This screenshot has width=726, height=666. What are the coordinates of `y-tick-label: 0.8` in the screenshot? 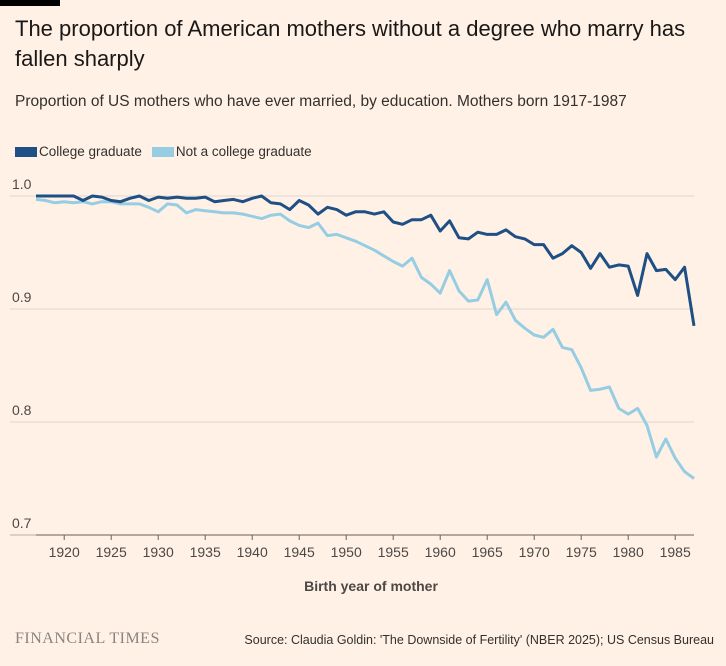 It's located at (22, 410).